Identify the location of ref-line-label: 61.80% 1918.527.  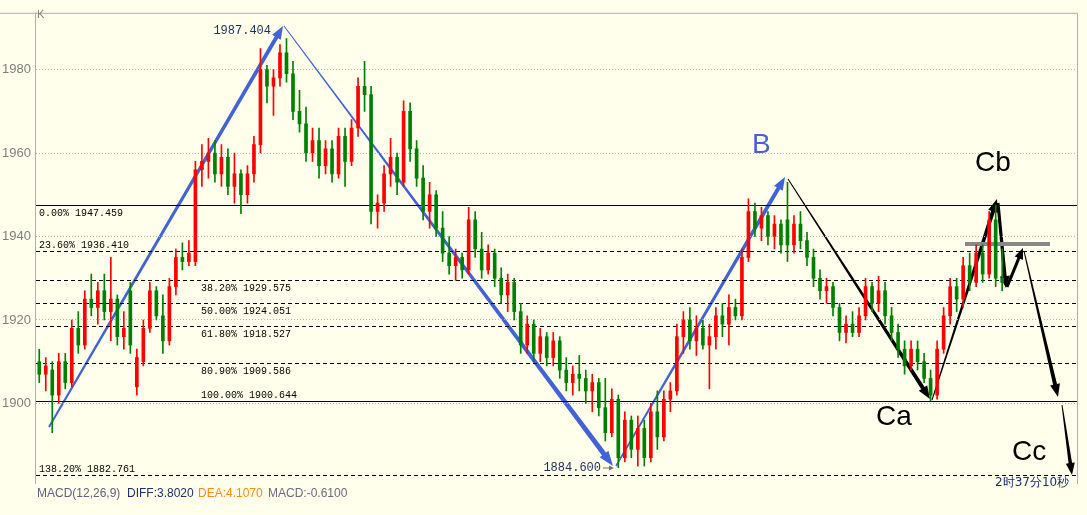
(246, 334).